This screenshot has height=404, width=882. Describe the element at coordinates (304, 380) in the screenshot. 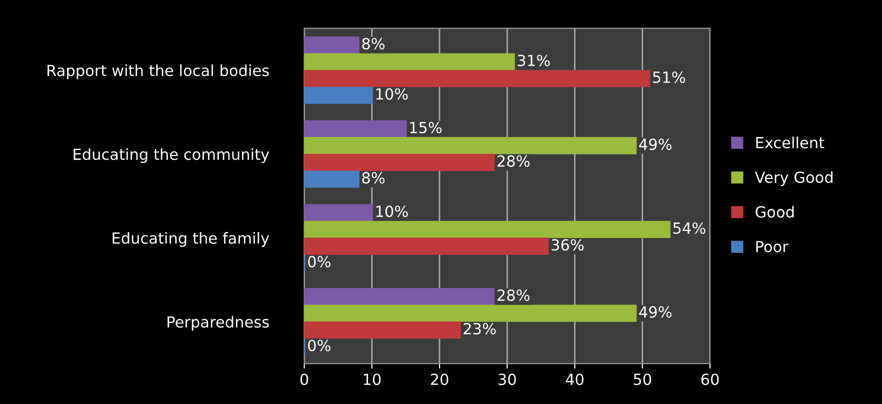

I see `x-tick-label: 0` at that location.